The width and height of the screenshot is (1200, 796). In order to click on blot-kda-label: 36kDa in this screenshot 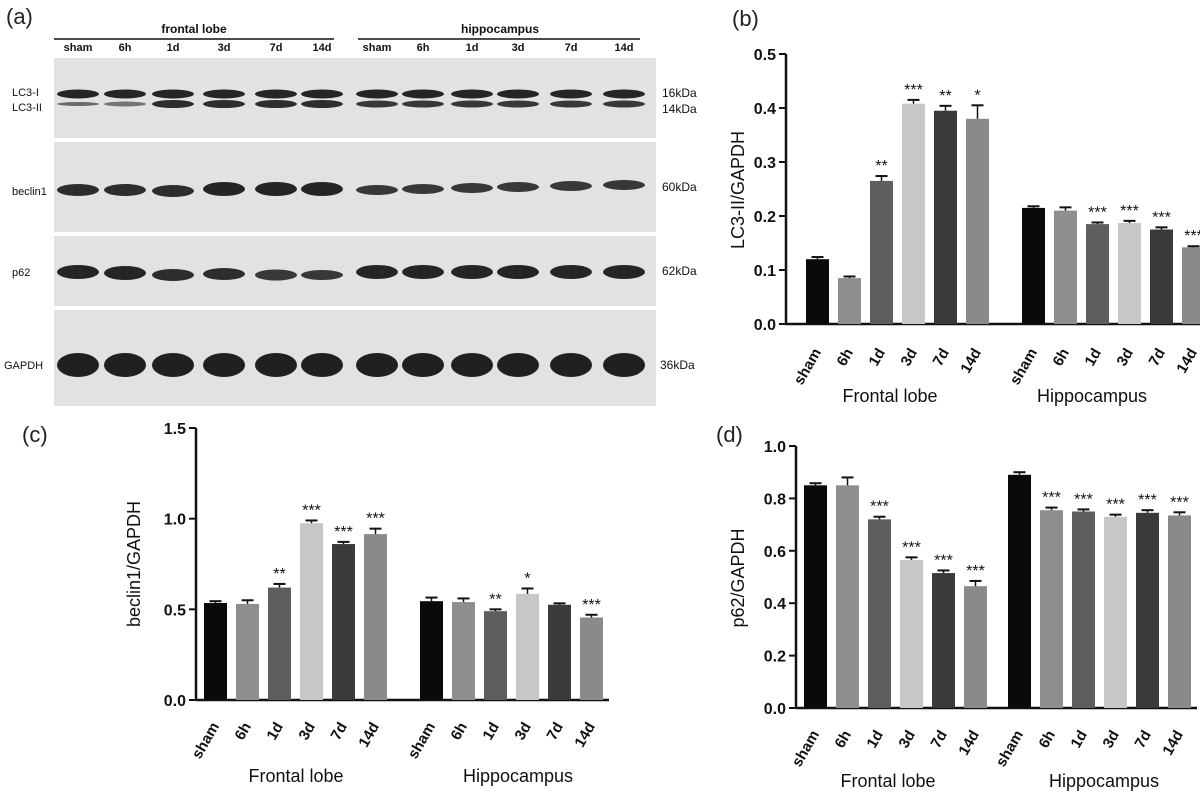, I will do `click(677, 365)`.